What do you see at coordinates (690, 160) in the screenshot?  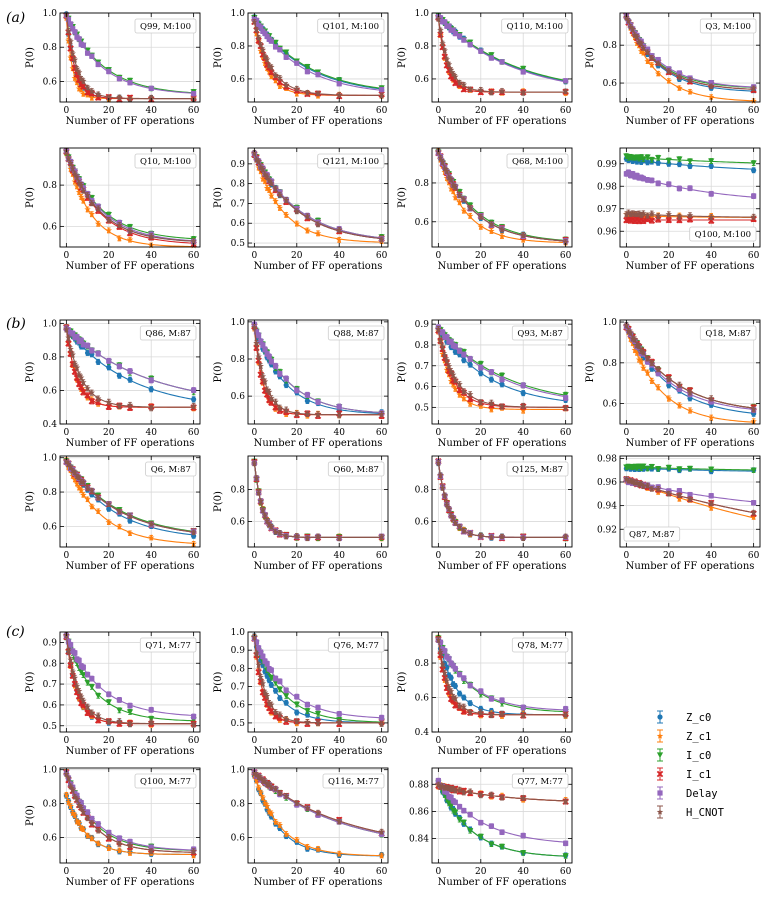 I see `series-i-c0` at bounding box center [690, 160].